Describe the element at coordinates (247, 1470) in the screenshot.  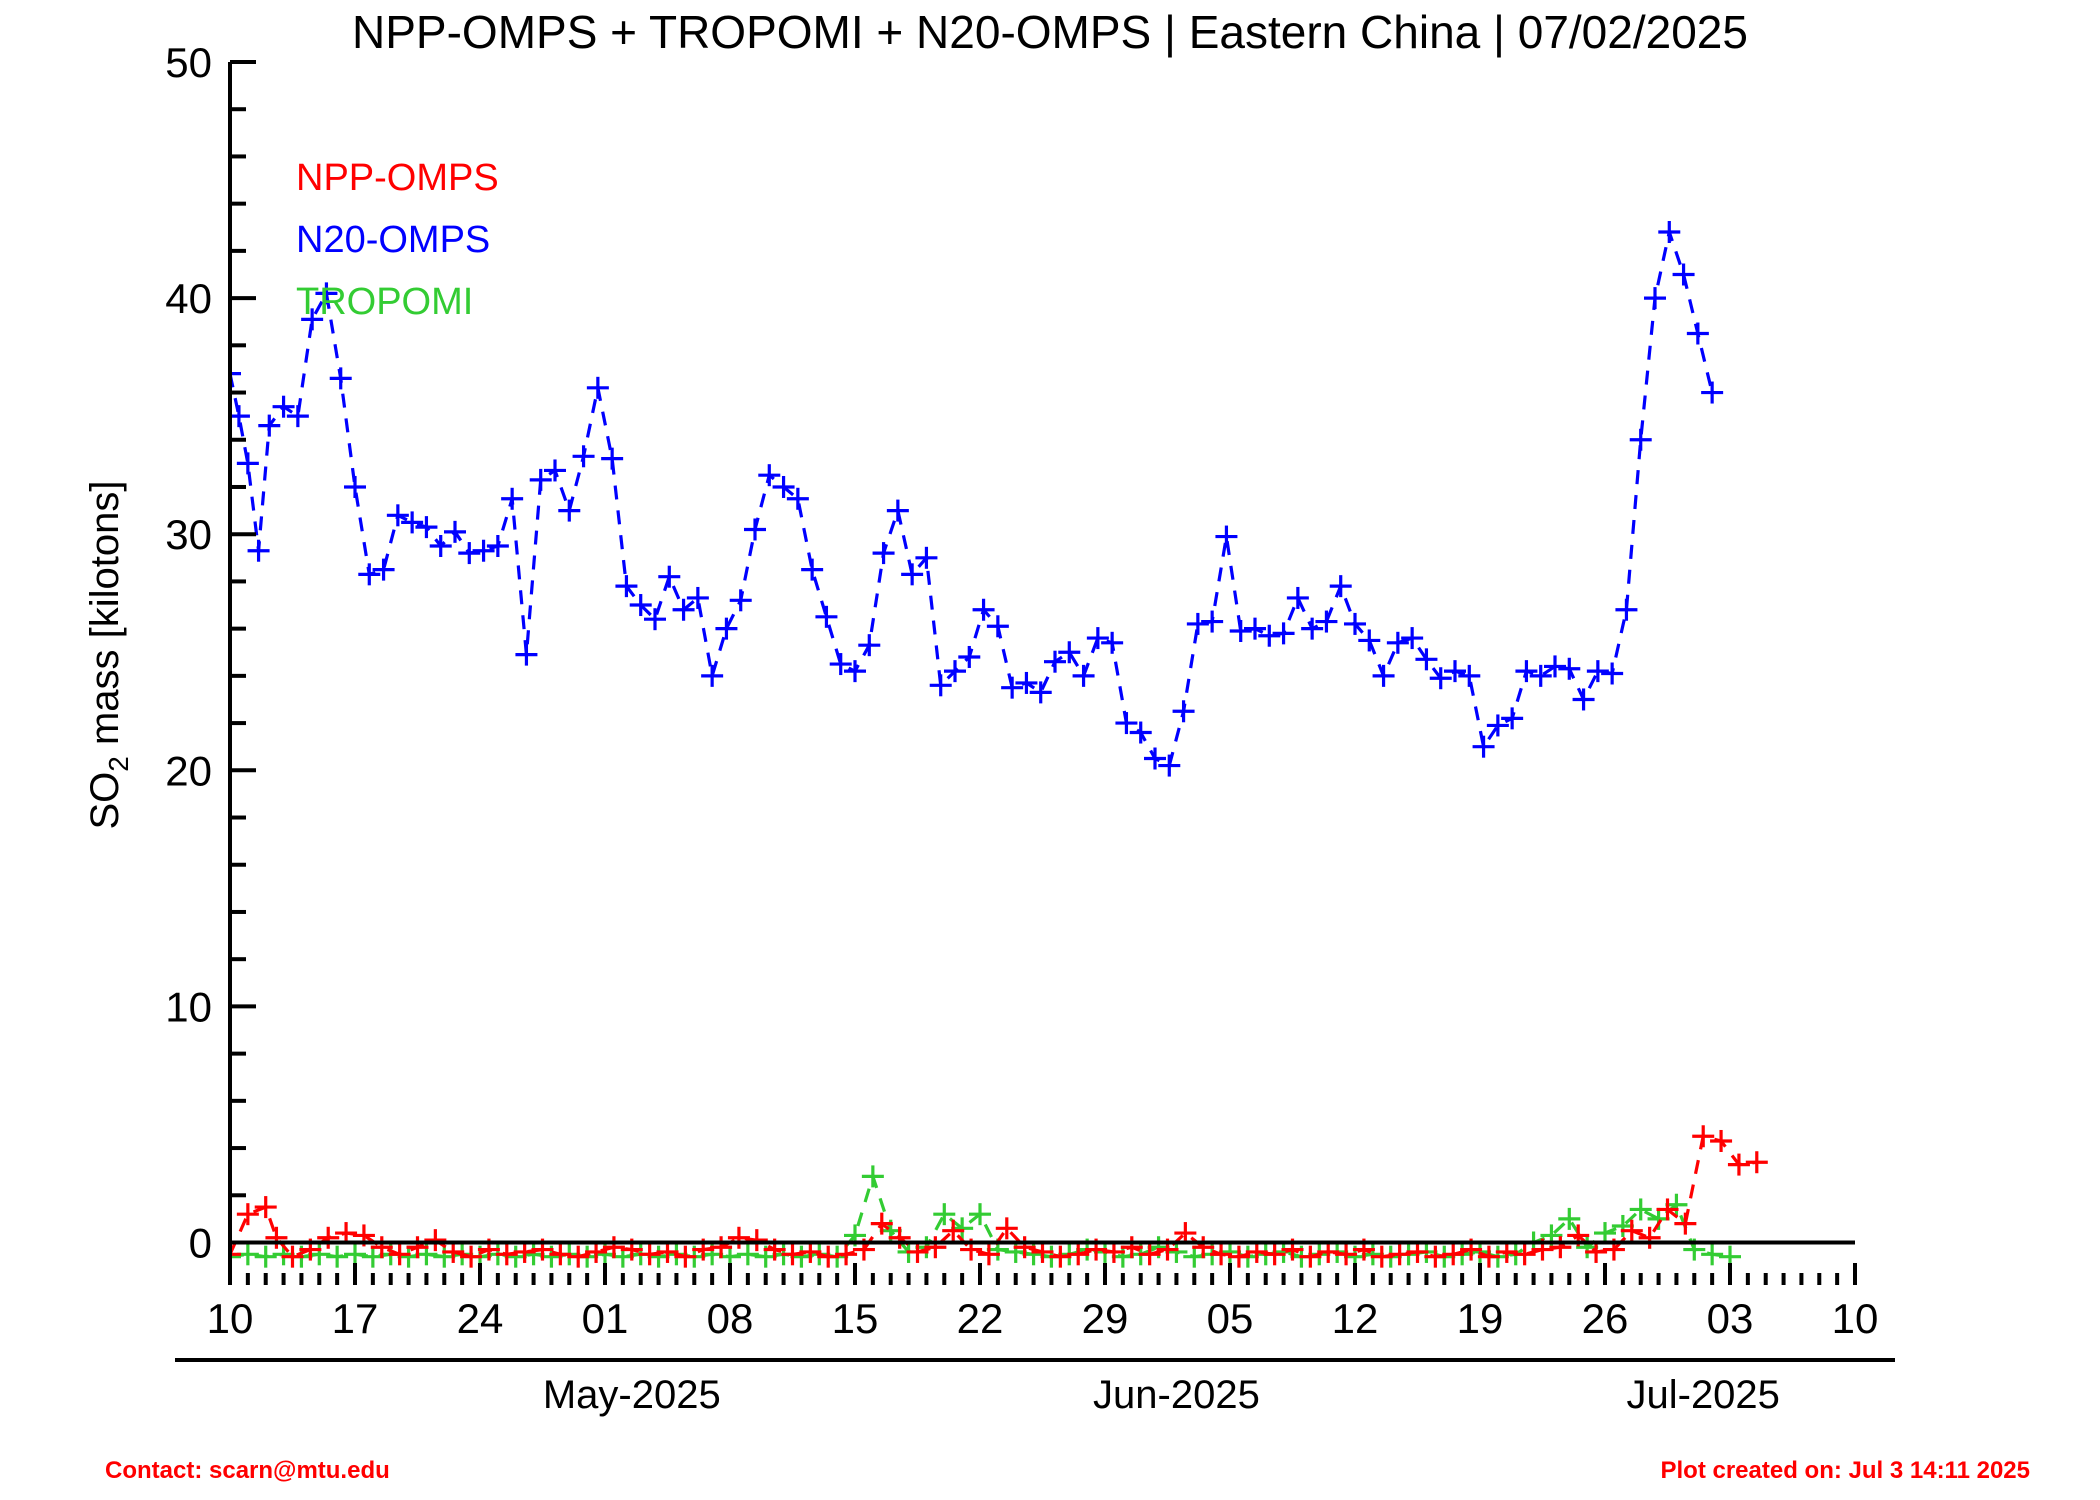
I see `contact-label: Contact: scarn@mtu.edu` at that location.